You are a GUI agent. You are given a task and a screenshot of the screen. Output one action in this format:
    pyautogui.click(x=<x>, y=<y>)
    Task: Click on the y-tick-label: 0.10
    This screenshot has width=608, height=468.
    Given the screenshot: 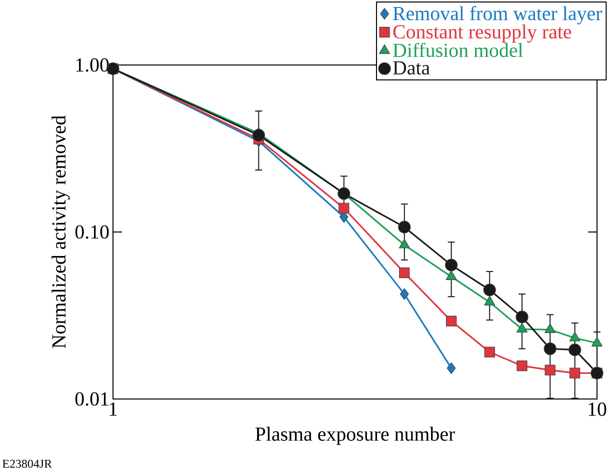 What is the action you would take?
    pyautogui.click(x=92, y=232)
    